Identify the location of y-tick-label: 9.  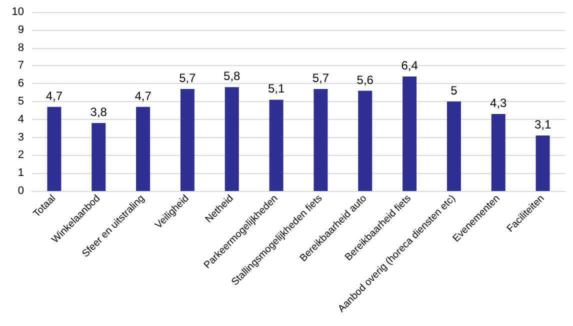
(21, 30).